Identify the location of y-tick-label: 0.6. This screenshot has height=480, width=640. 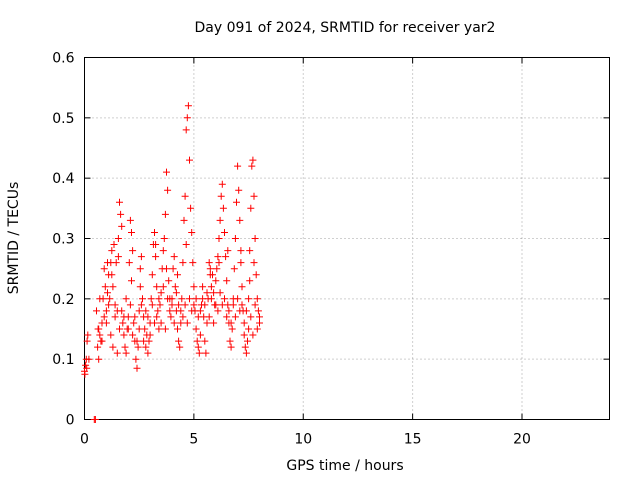
(63, 59).